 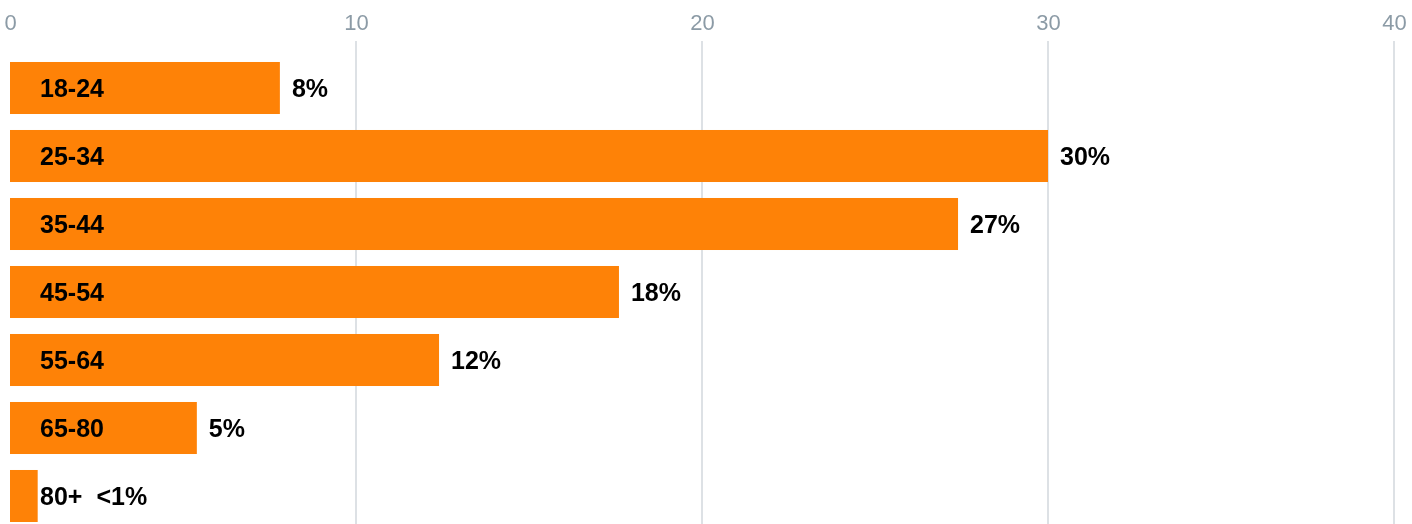 What do you see at coordinates (656, 291) in the screenshot?
I see `data-label: 18%` at bounding box center [656, 291].